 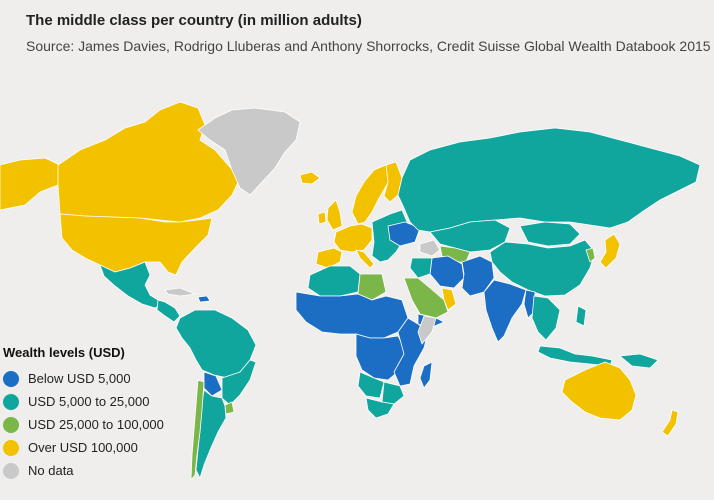 I want to click on legend-label: Below USD 5,000, so click(x=79, y=378).